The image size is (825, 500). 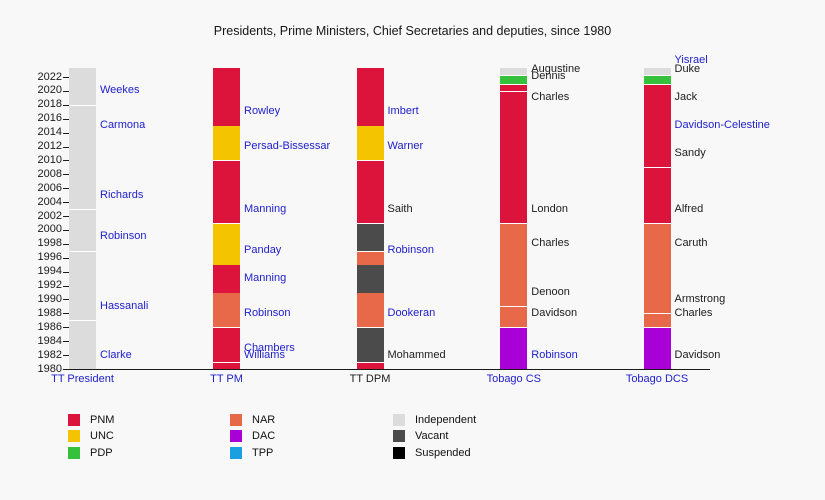 I want to click on segment-carmona, so click(x=82, y=122).